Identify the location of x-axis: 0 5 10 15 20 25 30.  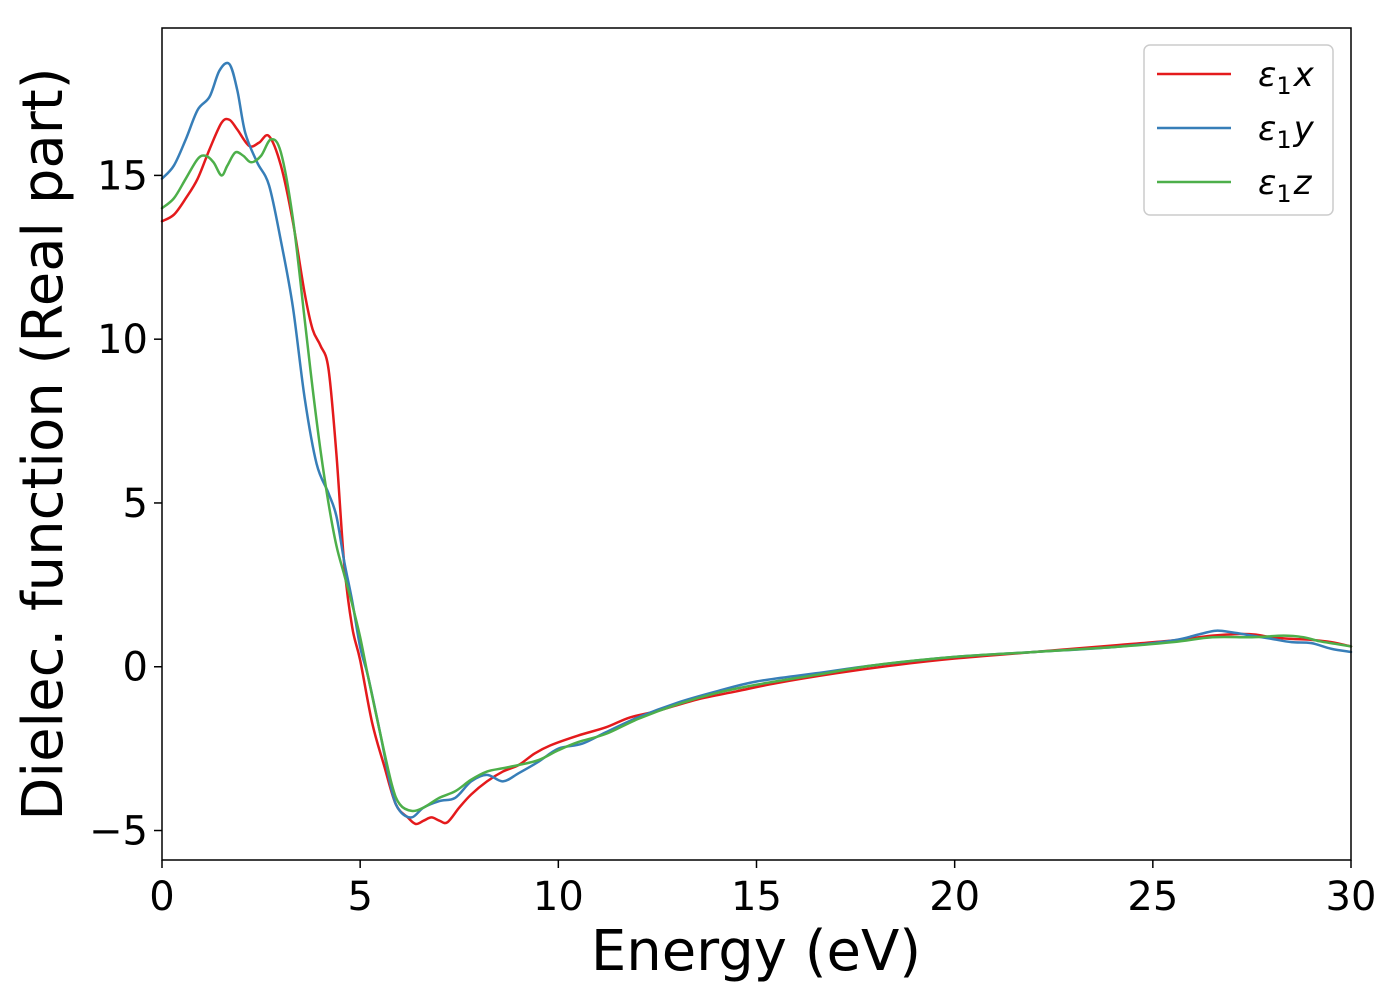
(762, 890).